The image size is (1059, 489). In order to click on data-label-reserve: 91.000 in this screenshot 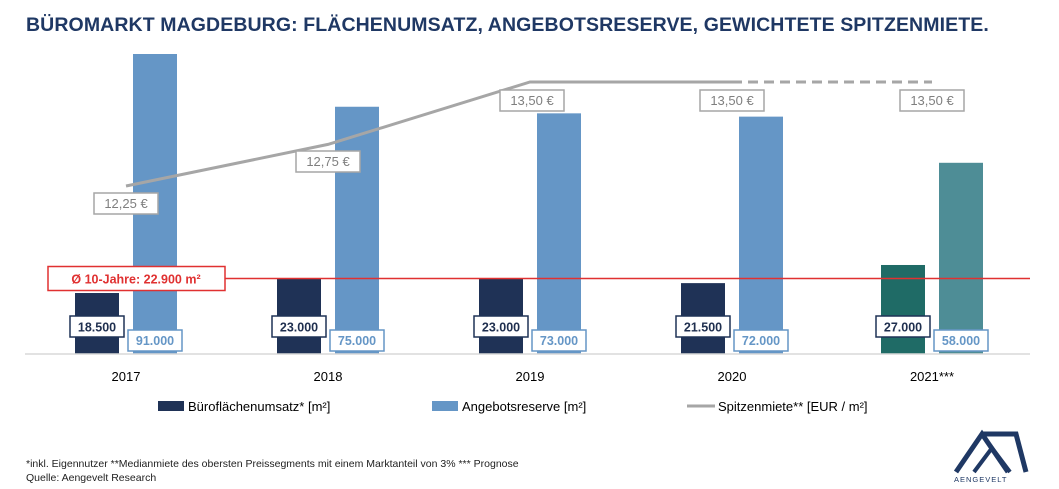, I will do `click(155, 341)`.